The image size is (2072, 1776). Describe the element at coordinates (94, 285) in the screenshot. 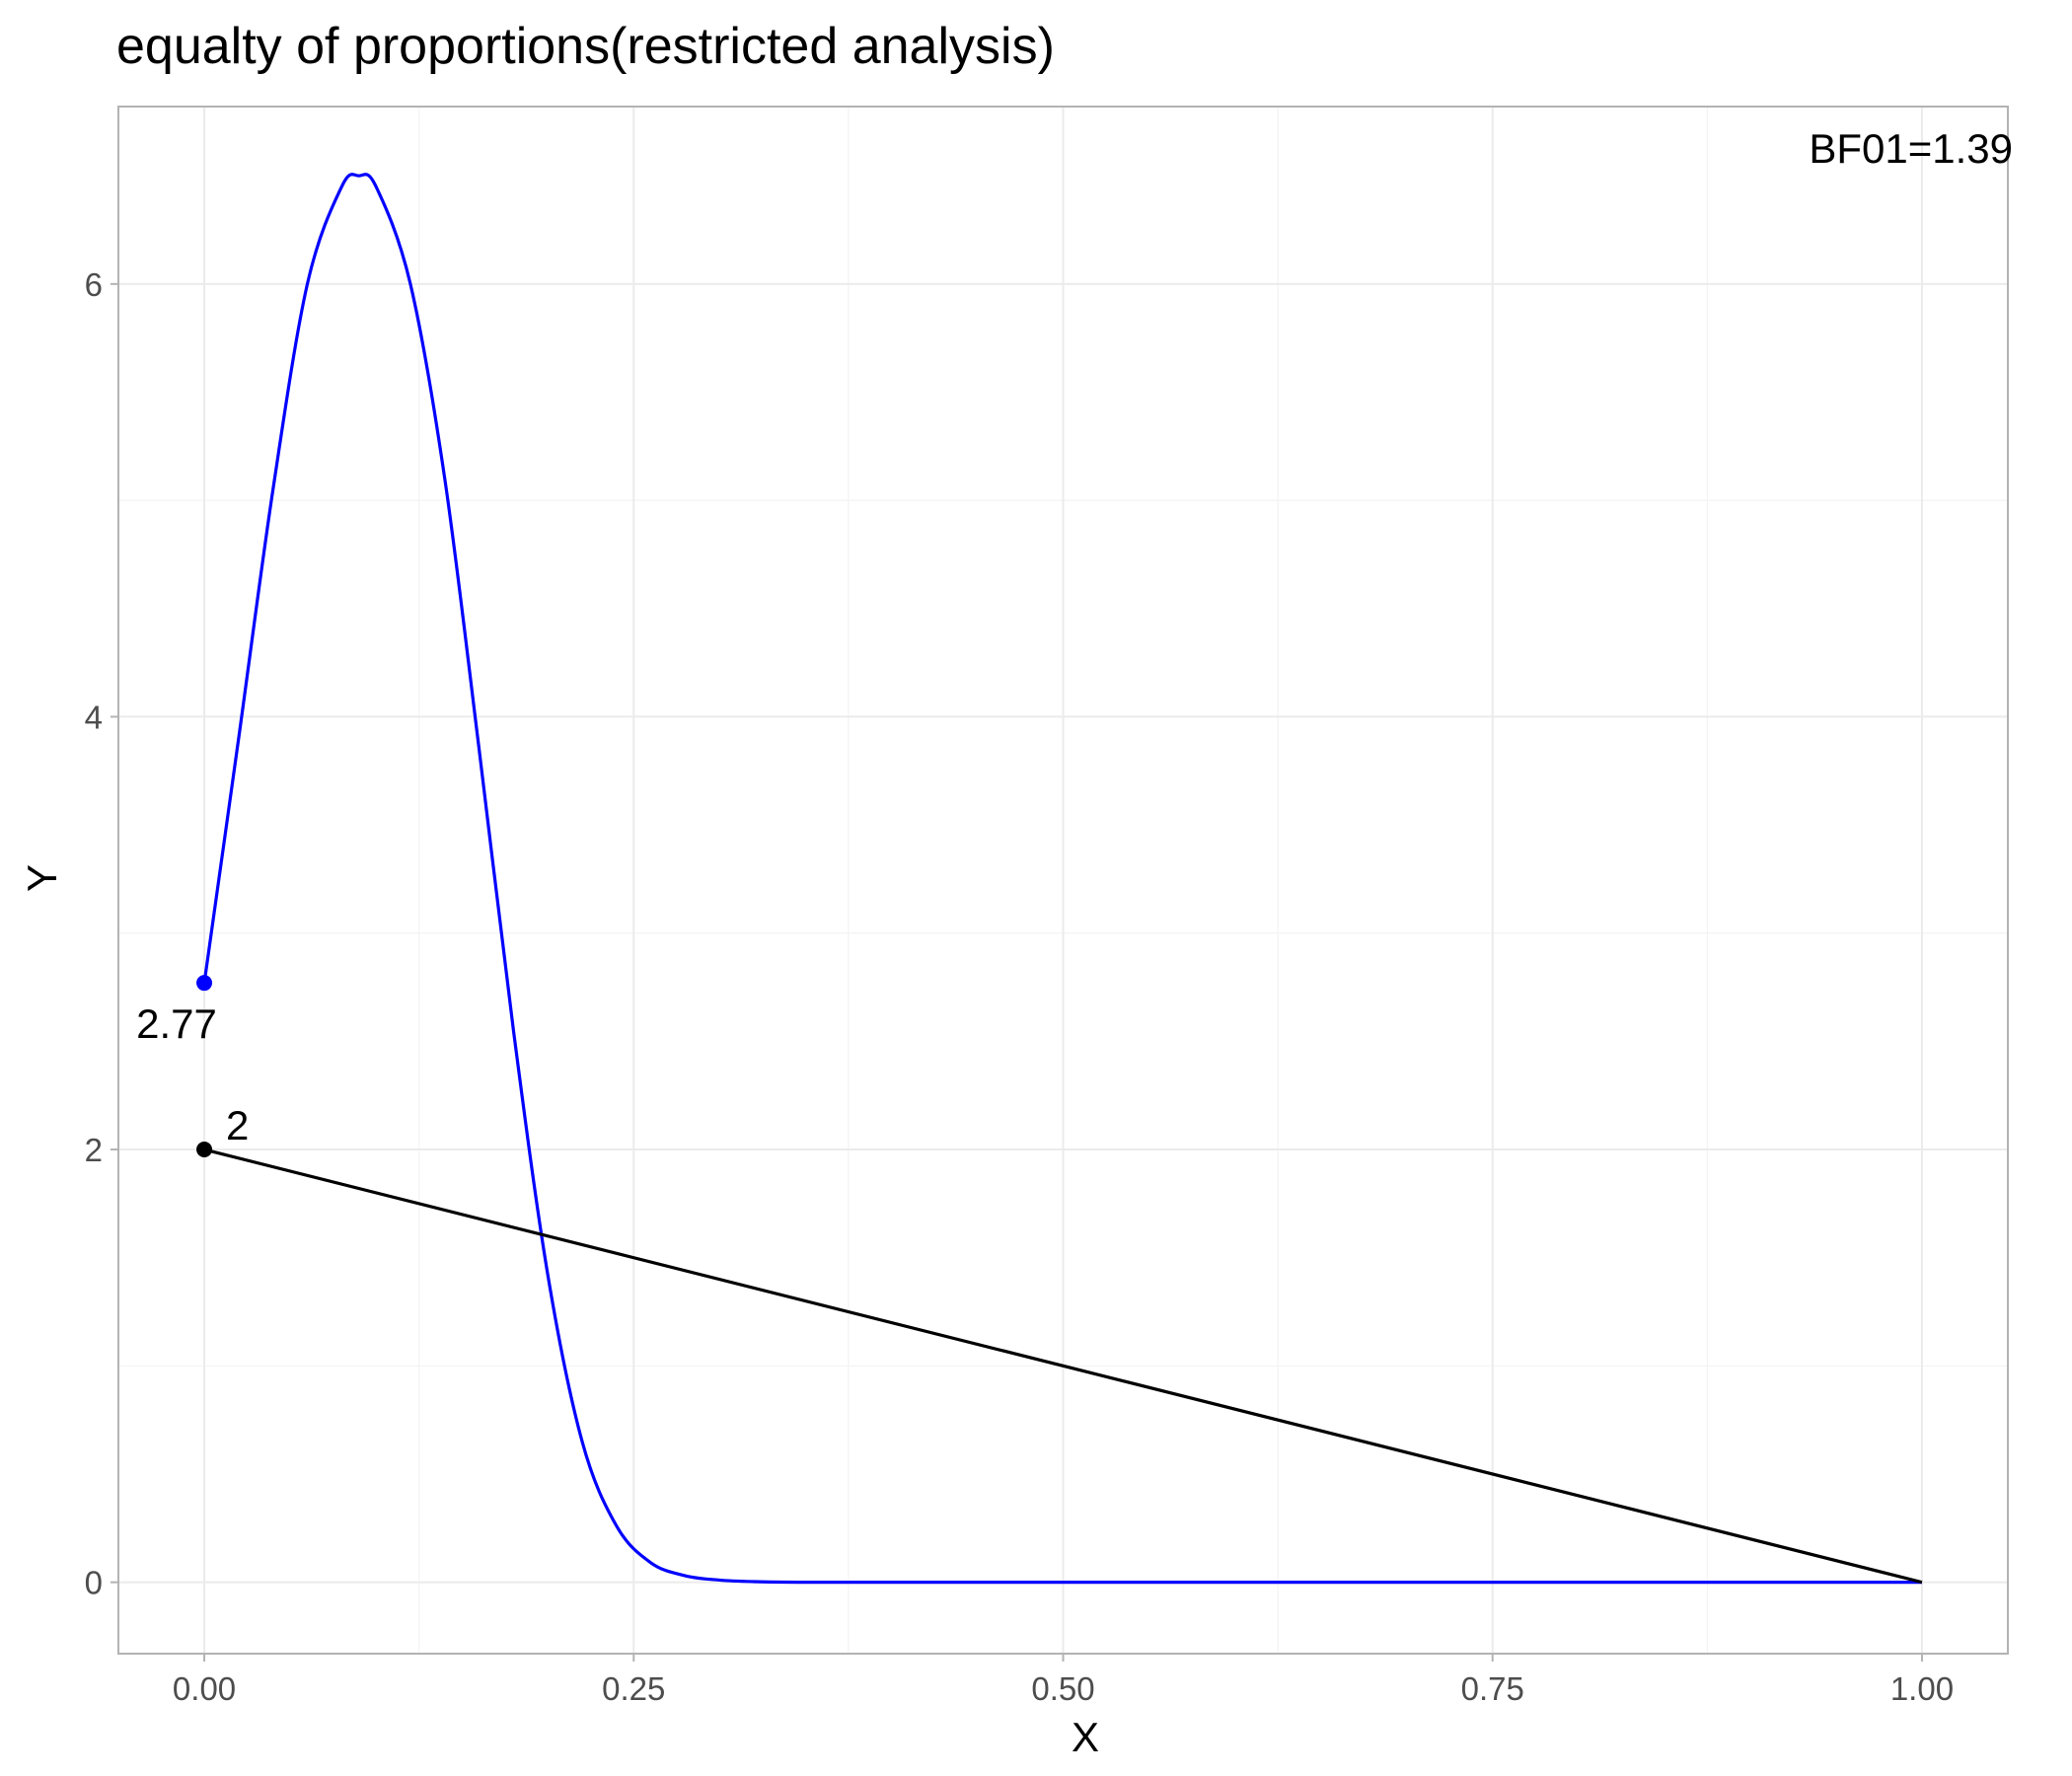

I see `y-tick-label: 6` at that location.